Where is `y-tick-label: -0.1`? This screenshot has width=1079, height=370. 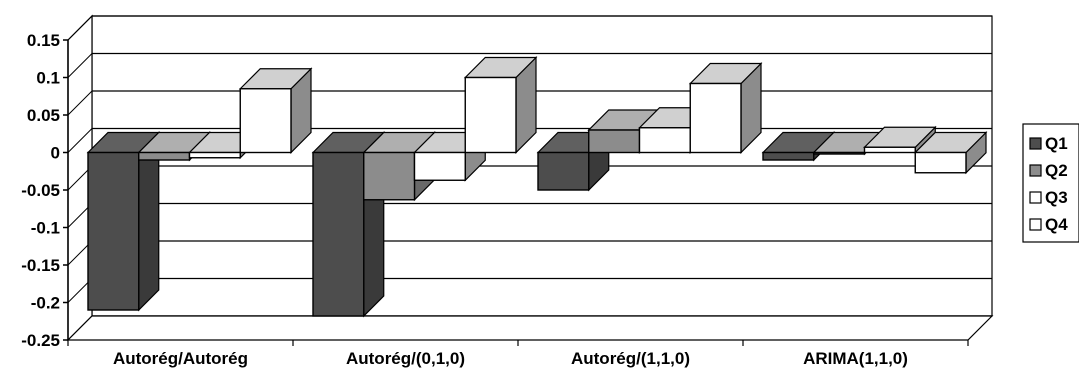 y-tick-label: -0.1 is located at coordinates (45, 228).